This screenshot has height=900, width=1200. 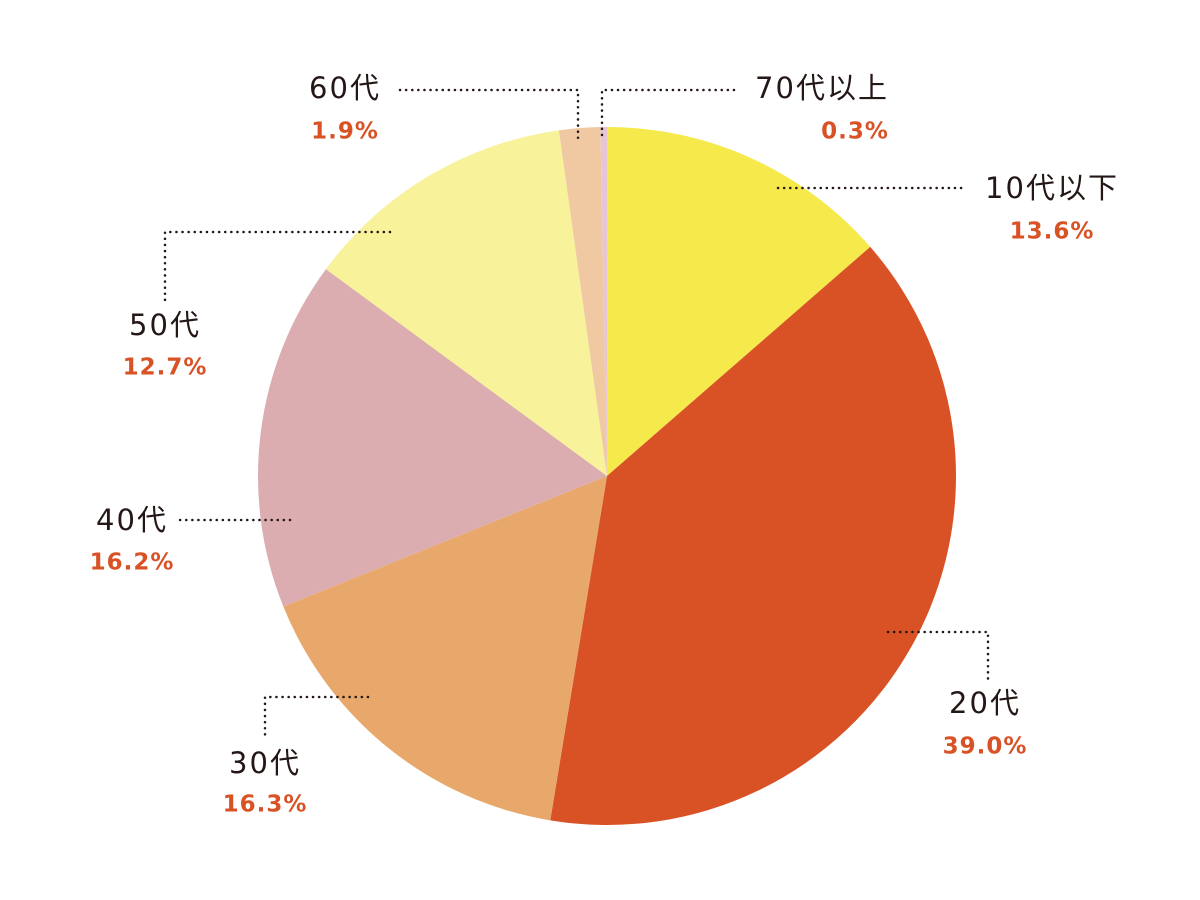 I want to click on value-label: 1.9%, so click(x=345, y=132).